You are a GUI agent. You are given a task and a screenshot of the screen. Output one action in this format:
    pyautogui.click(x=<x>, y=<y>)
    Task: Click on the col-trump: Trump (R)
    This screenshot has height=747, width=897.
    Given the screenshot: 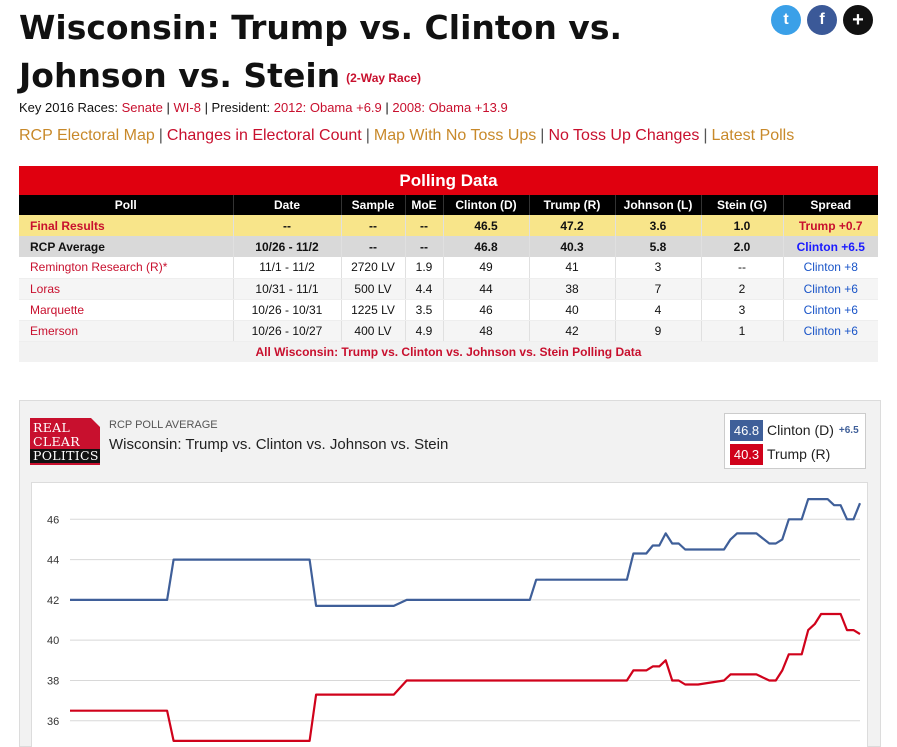 What is the action you would take?
    pyautogui.click(x=571, y=205)
    